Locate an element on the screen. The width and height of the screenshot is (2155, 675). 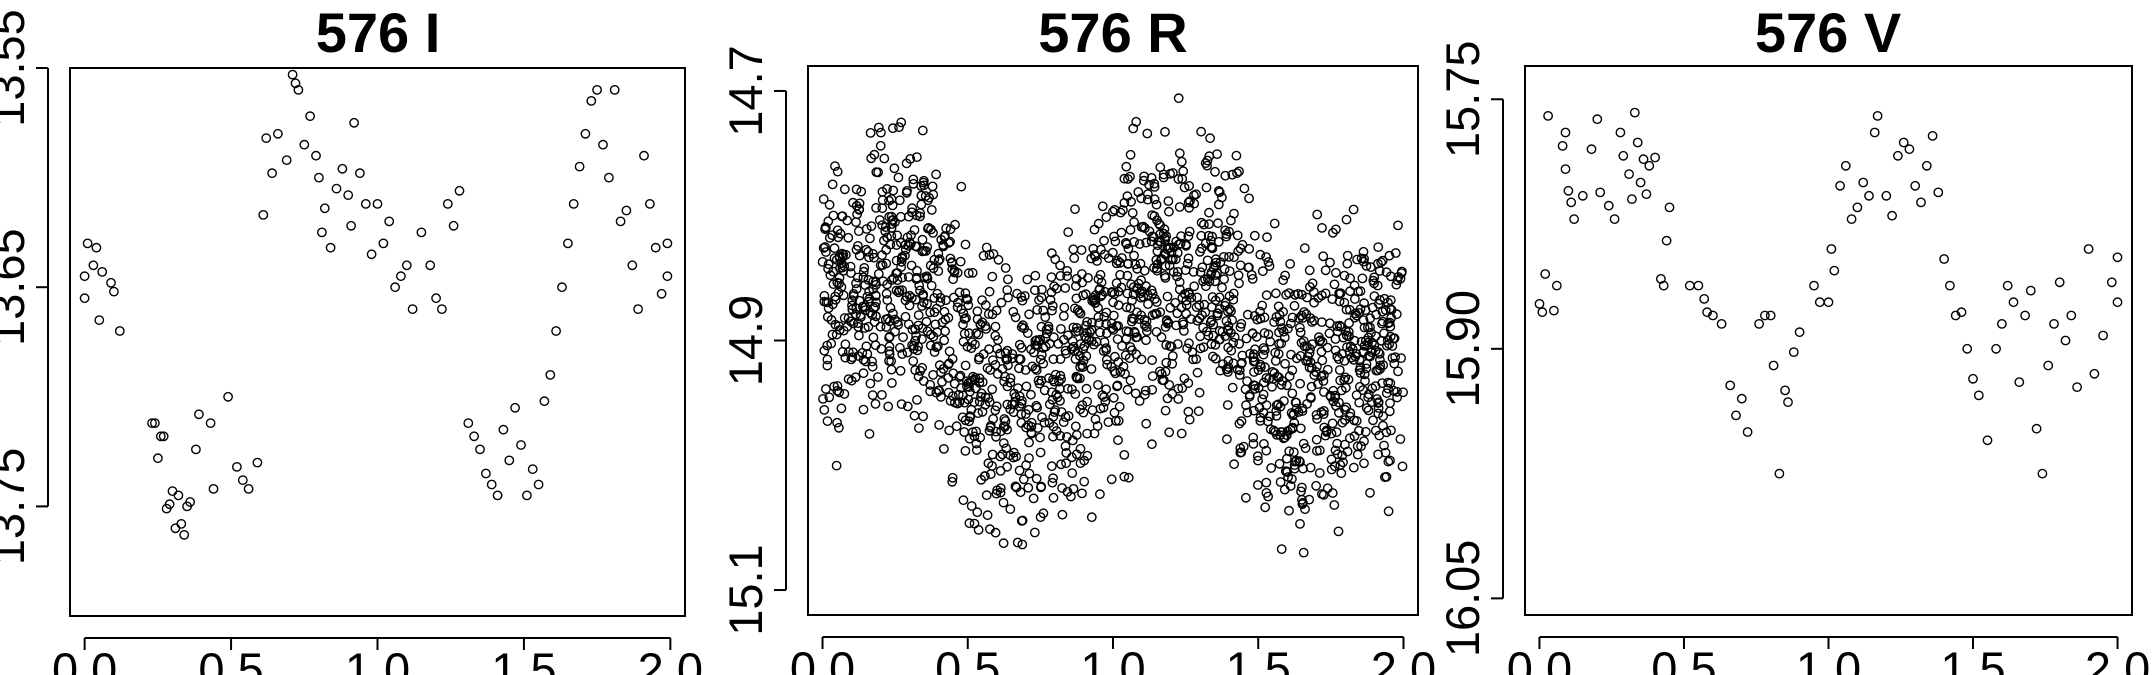
x-tick-label: 2.0 is located at coordinates (1403, 658).